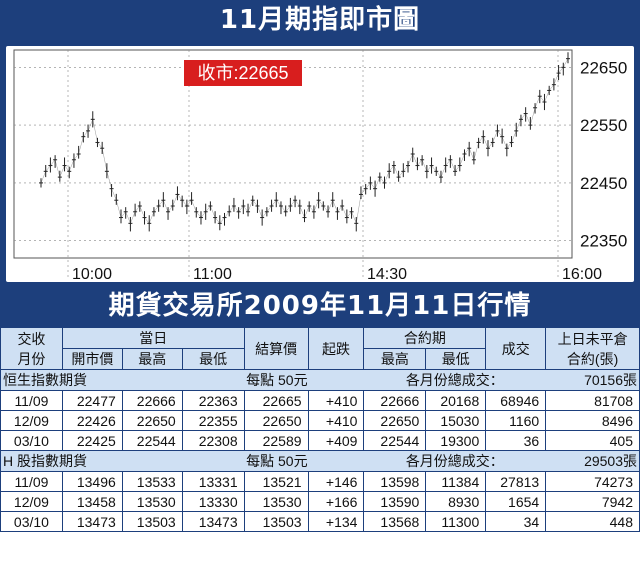 This screenshot has width=640, height=575. What do you see at coordinates (213, 420) in the screenshot?
I see `table-cell: 22355` at bounding box center [213, 420].